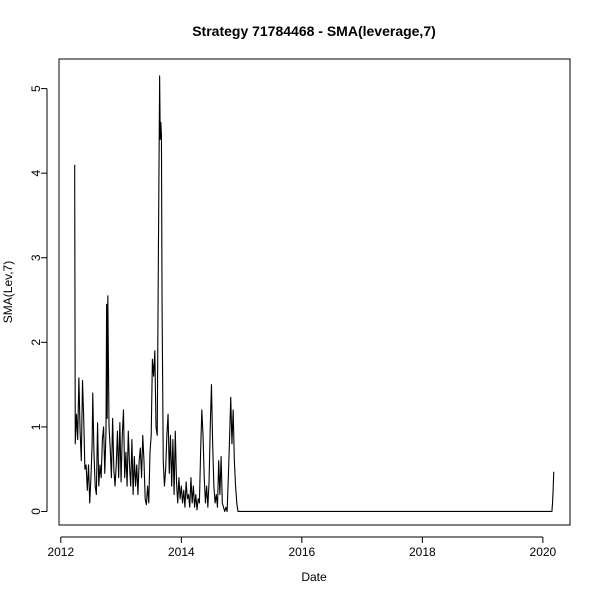 This screenshot has height=600, width=600. What do you see at coordinates (181, 552) in the screenshot?
I see `x-tick-label: 2014` at bounding box center [181, 552].